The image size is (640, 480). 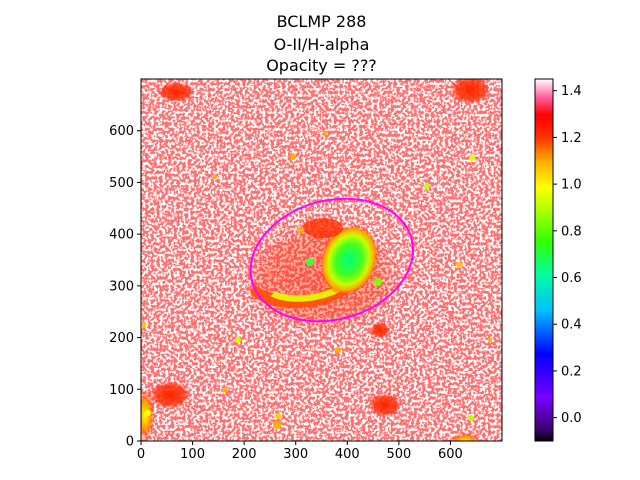 I want to click on y-tick-label: 500, so click(x=121, y=183).